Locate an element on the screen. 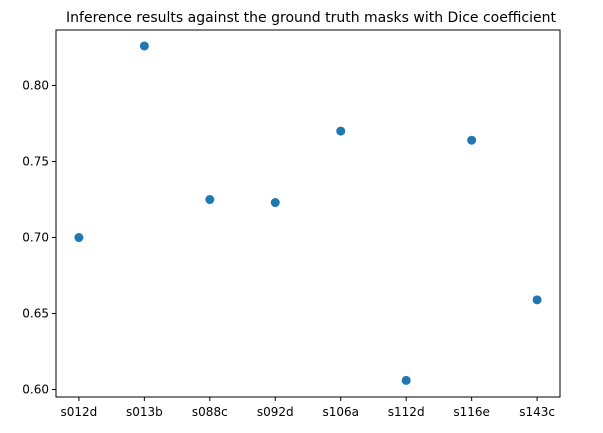 The width and height of the screenshot is (603, 433). x-tick-label: s116e is located at coordinates (471, 412).